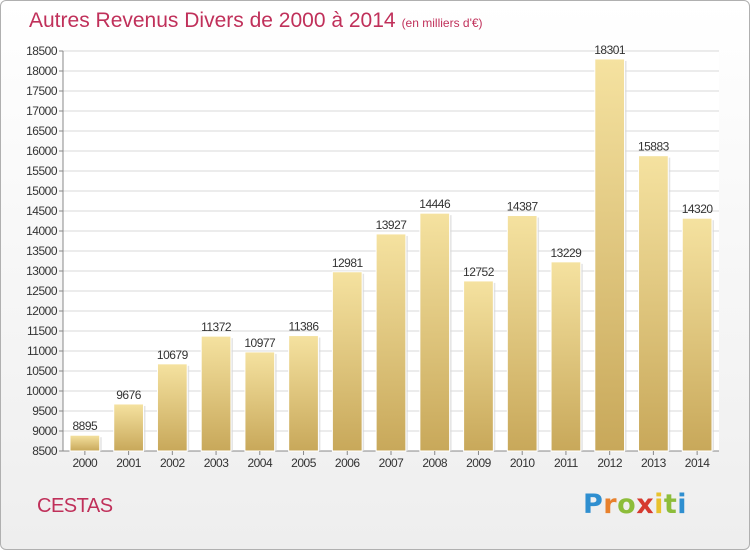  What do you see at coordinates (75, 506) in the screenshot?
I see `place-name: CESTAS` at bounding box center [75, 506].